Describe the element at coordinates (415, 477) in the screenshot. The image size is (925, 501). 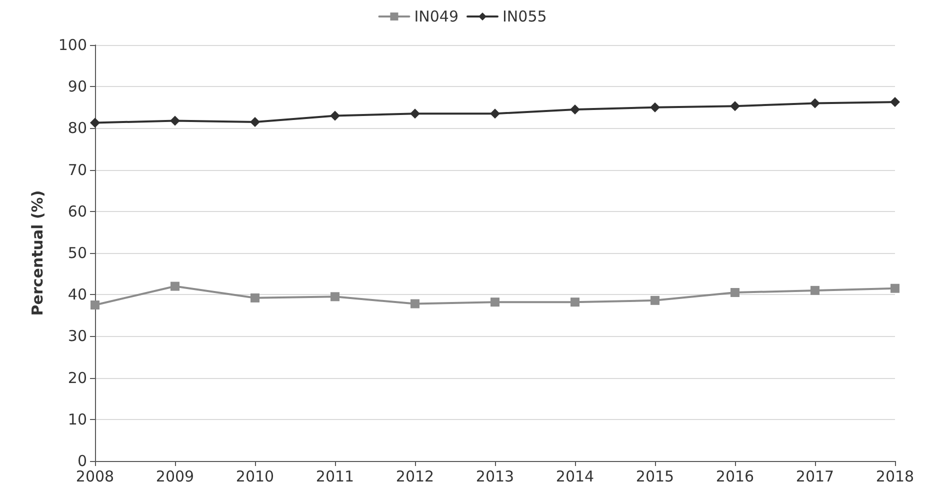
I see `x-tick-label: 2012` at that location.